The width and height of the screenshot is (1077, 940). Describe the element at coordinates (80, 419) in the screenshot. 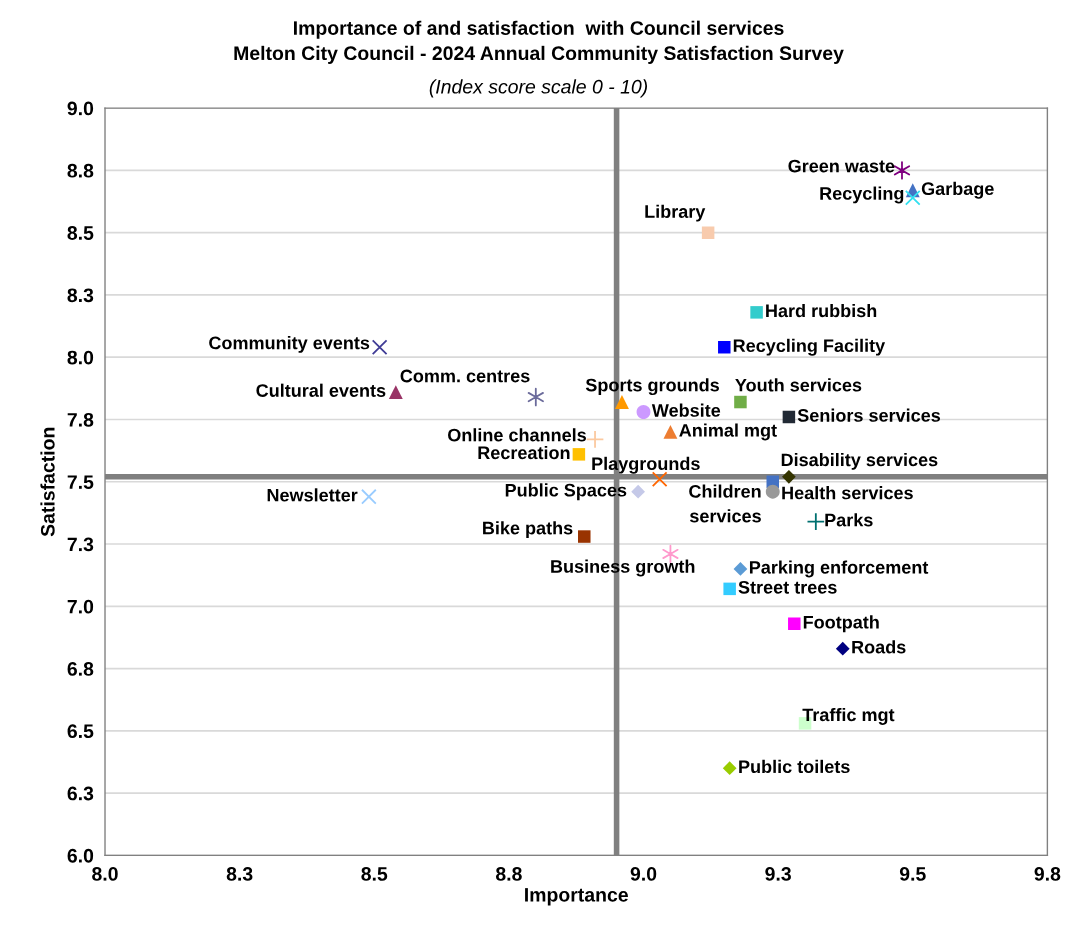

I see `y-tick-label: 7.8` at that location.